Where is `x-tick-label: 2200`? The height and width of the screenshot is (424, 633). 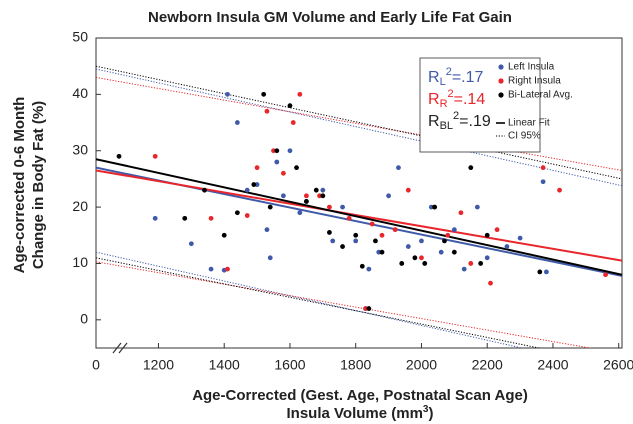 x-tick-label: 2200 is located at coordinates (487, 365).